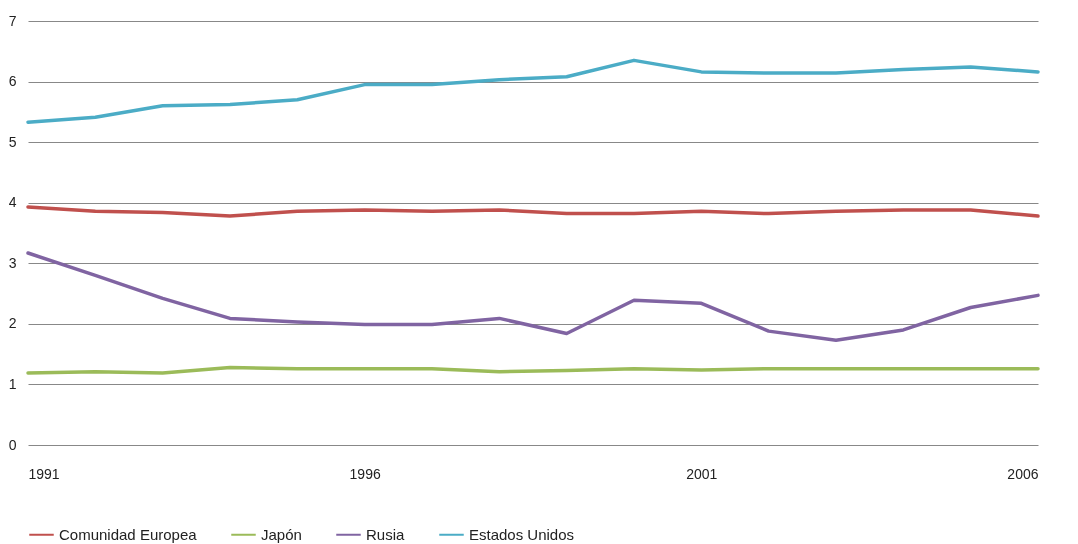  Describe the element at coordinates (386, 534) in the screenshot. I see `legend-label: Rusia` at that location.